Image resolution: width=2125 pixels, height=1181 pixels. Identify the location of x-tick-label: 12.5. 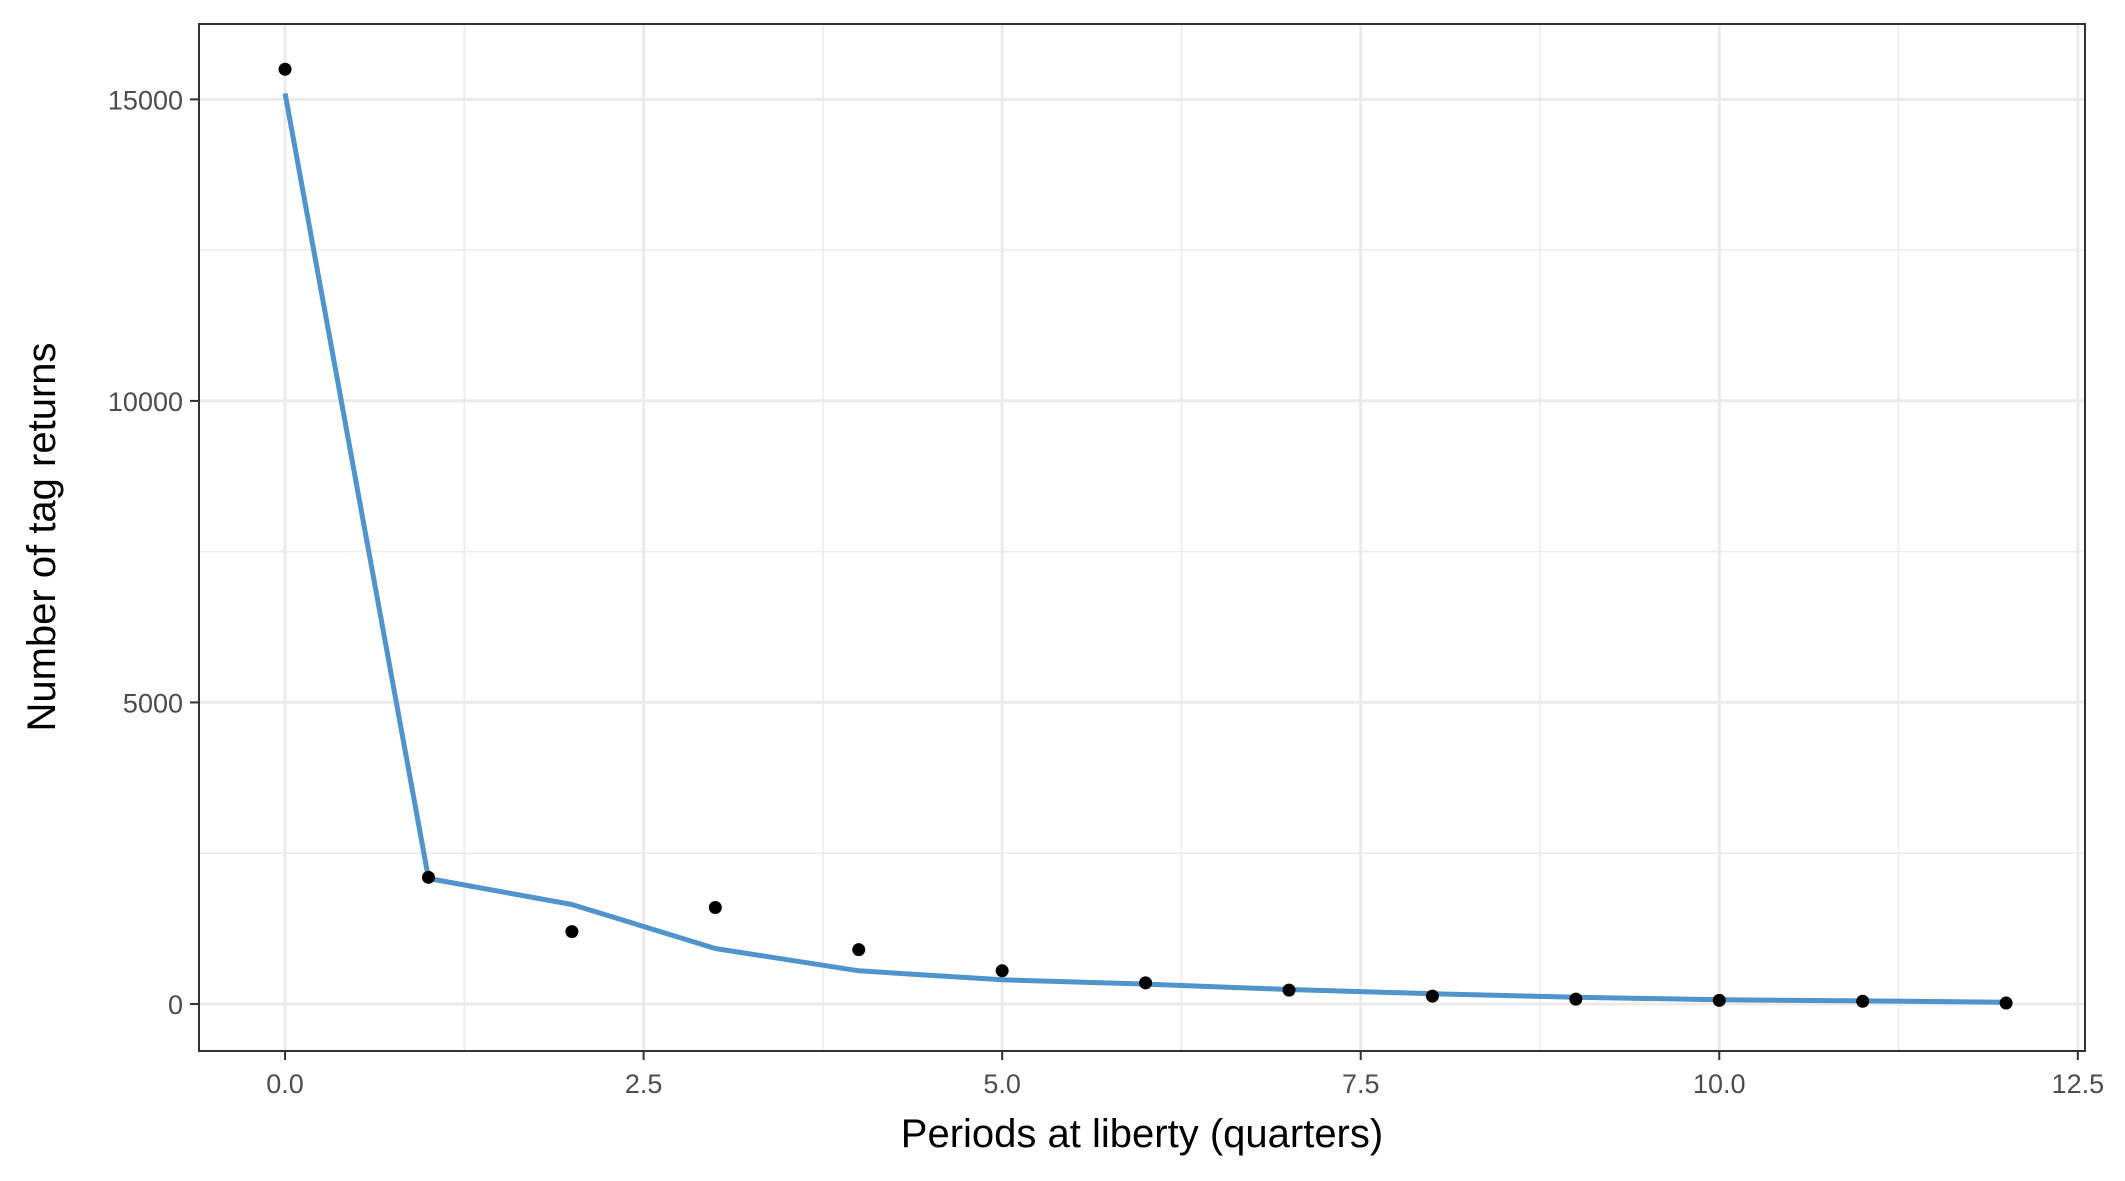
(2078, 1084).